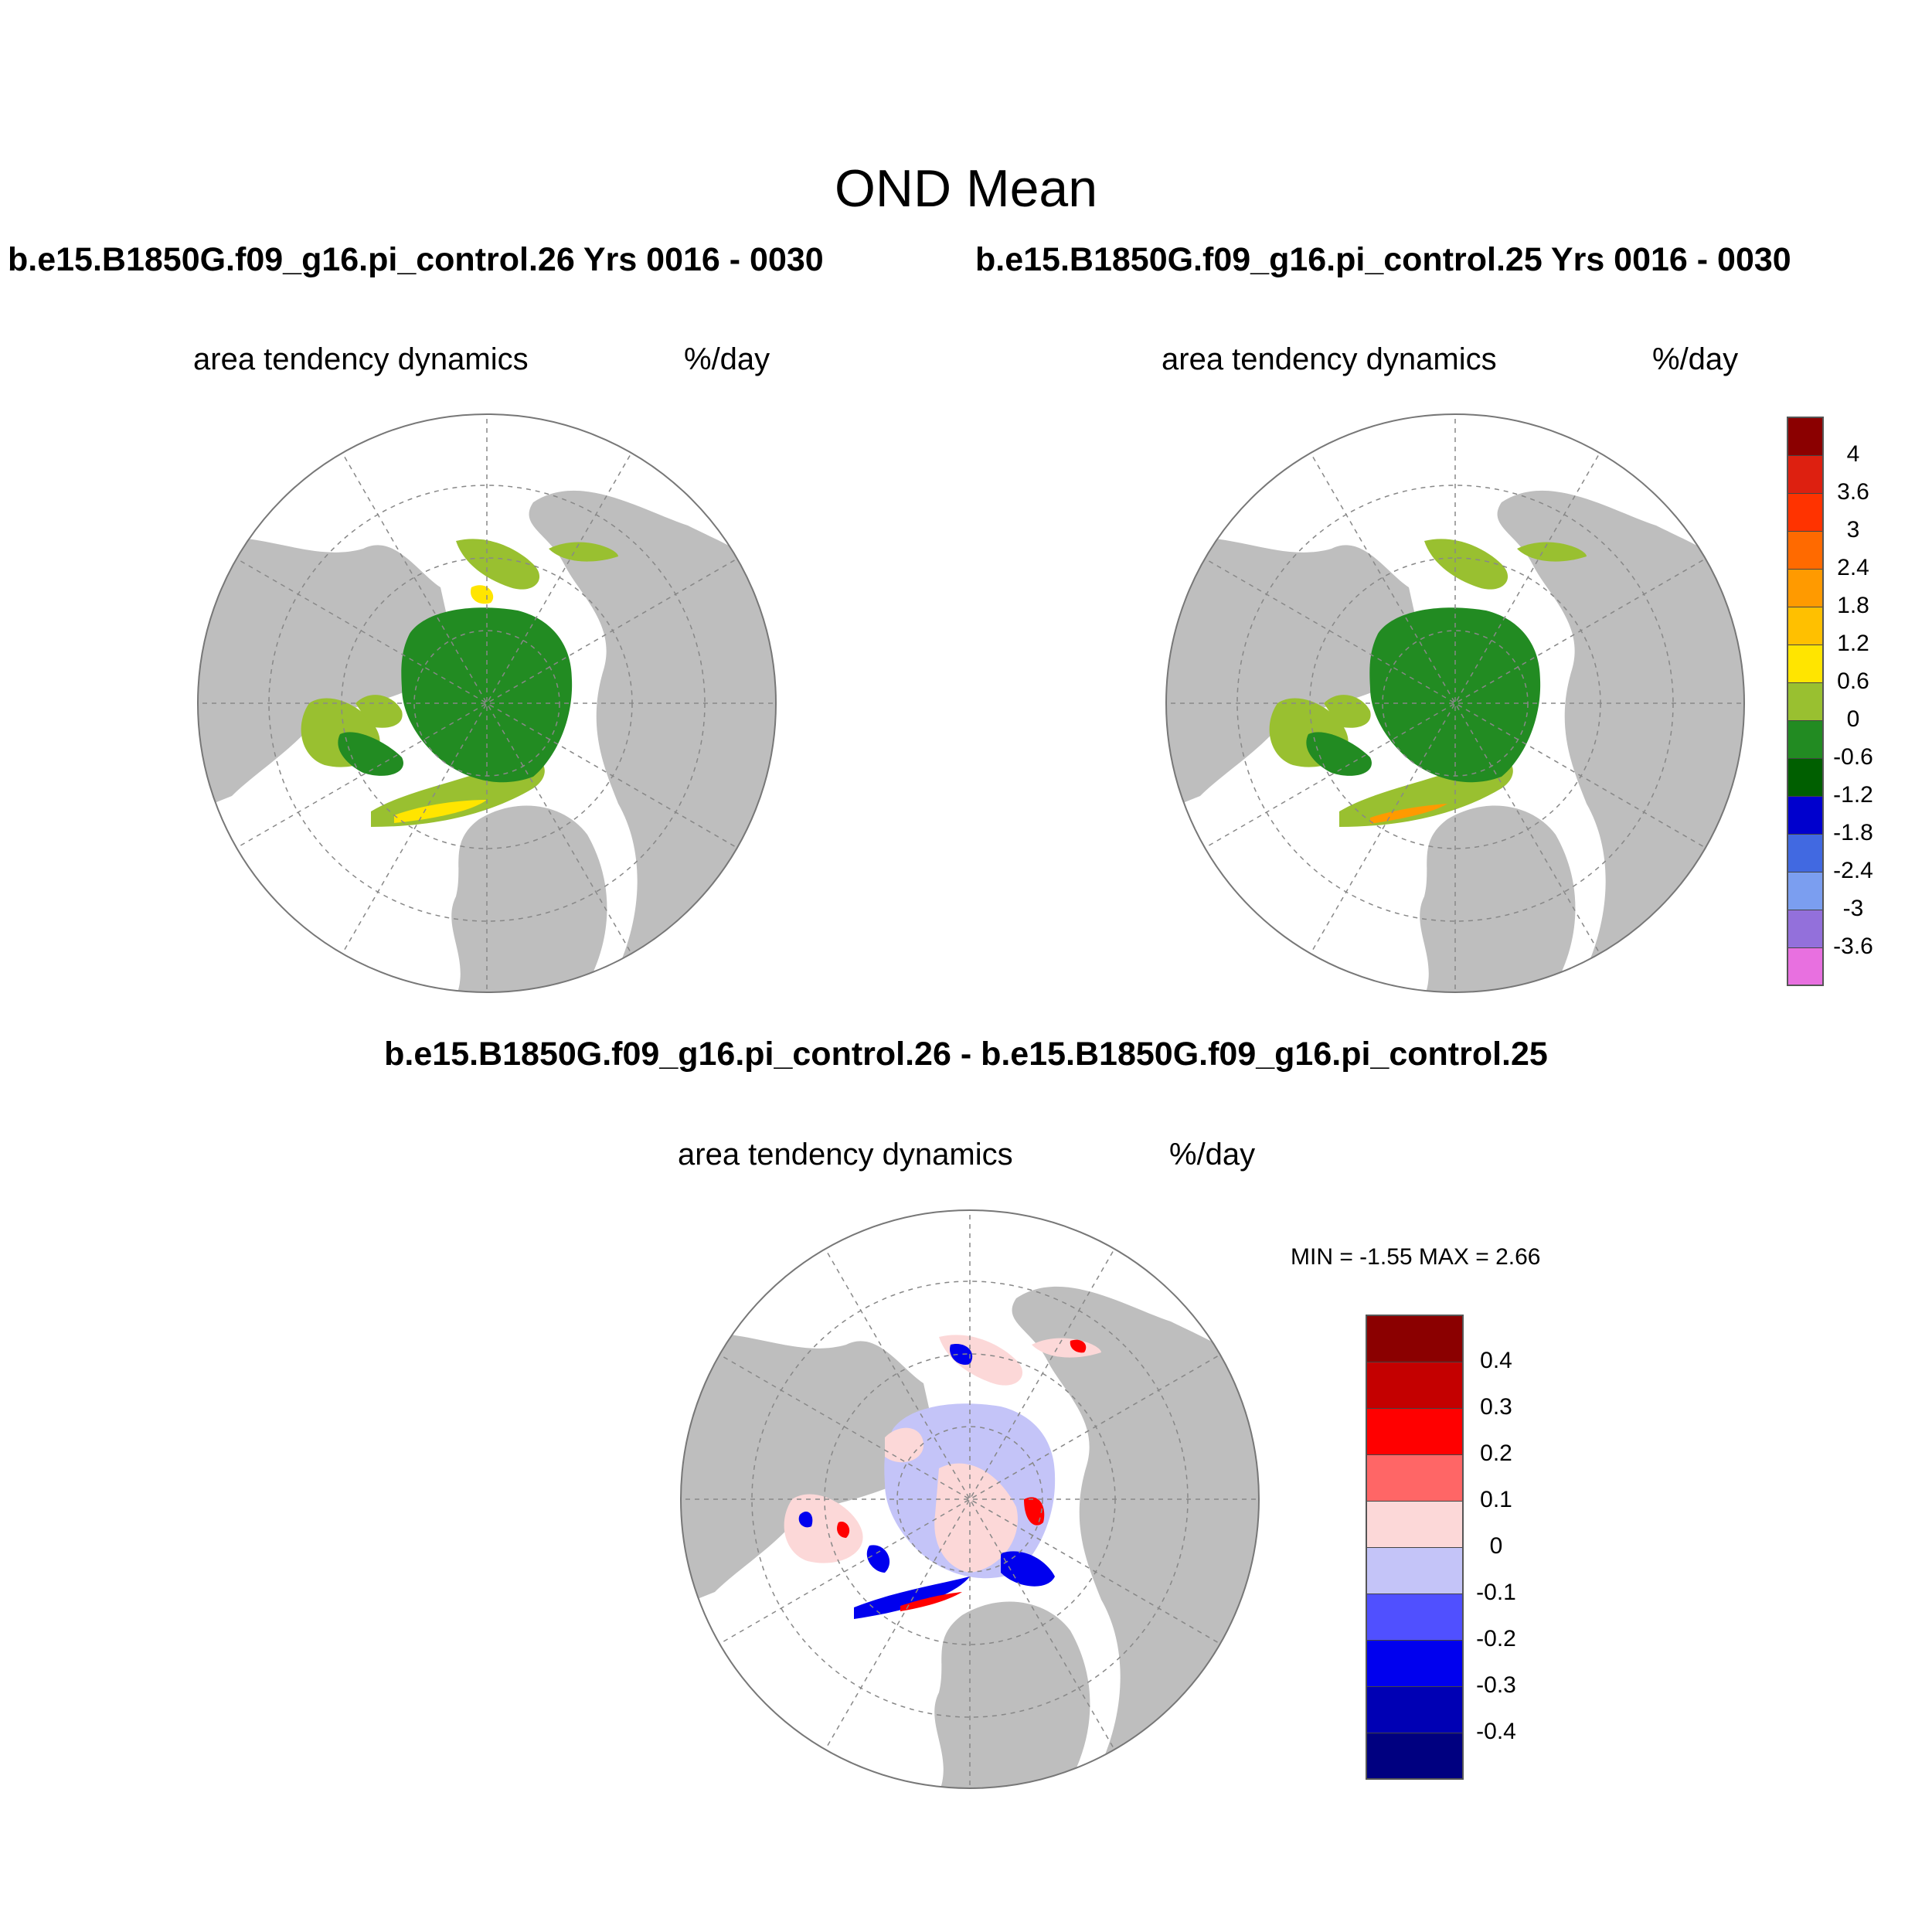  Describe the element at coordinates (1496, 1593) in the screenshot. I see `colorbar-tick-label: -0.1` at that location.